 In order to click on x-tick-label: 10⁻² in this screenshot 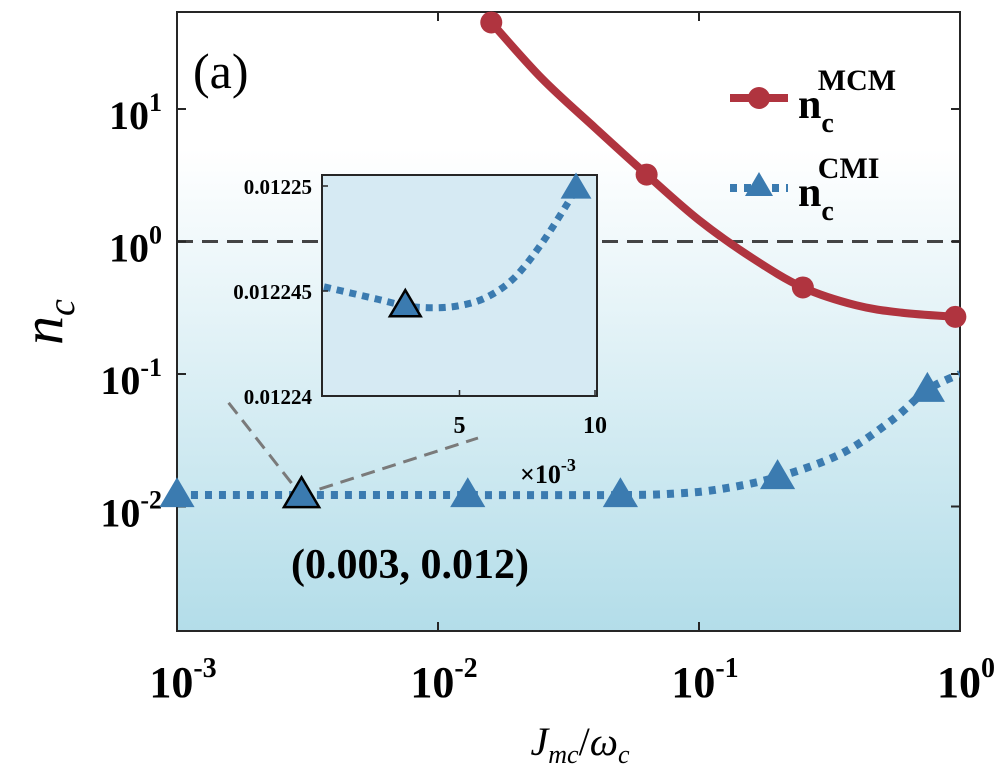, I will do `click(443, 680)`.